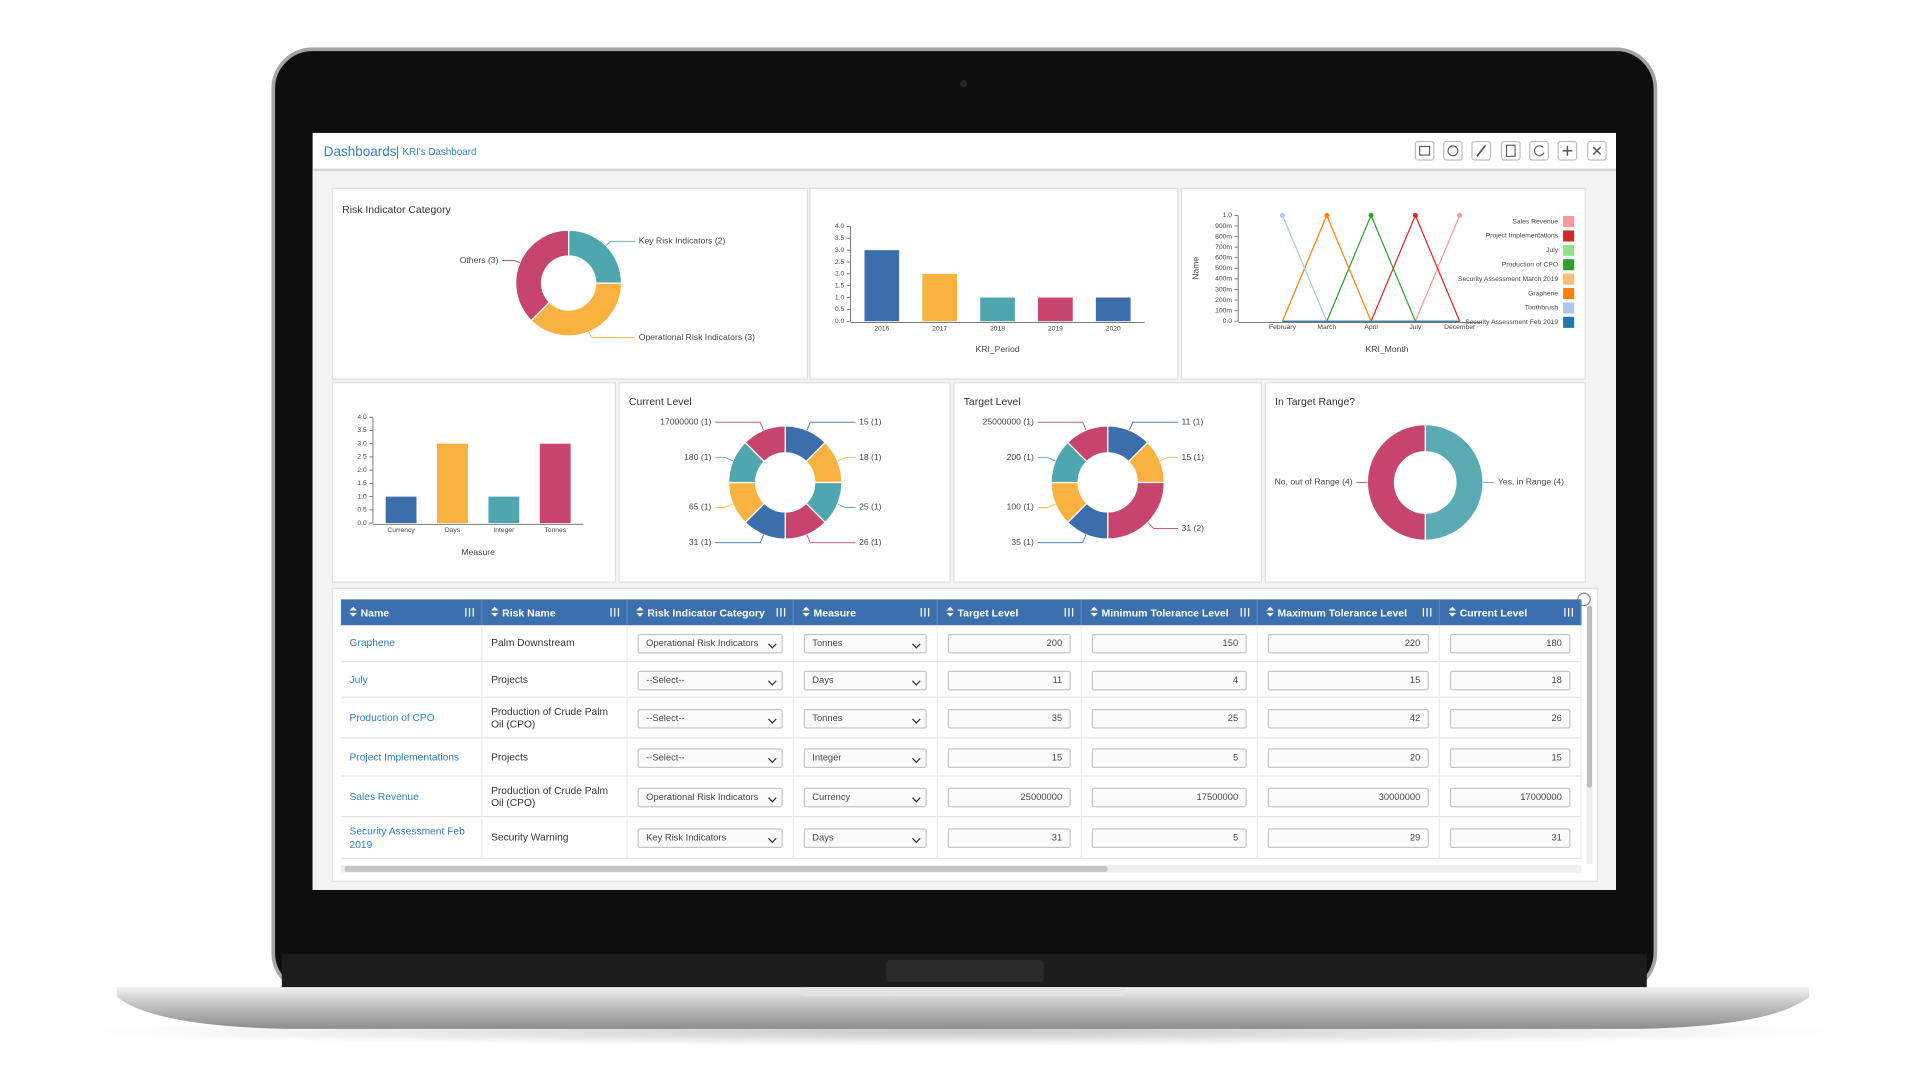 The height and width of the screenshot is (1086, 1920). I want to click on input: 25, so click(1169, 718).